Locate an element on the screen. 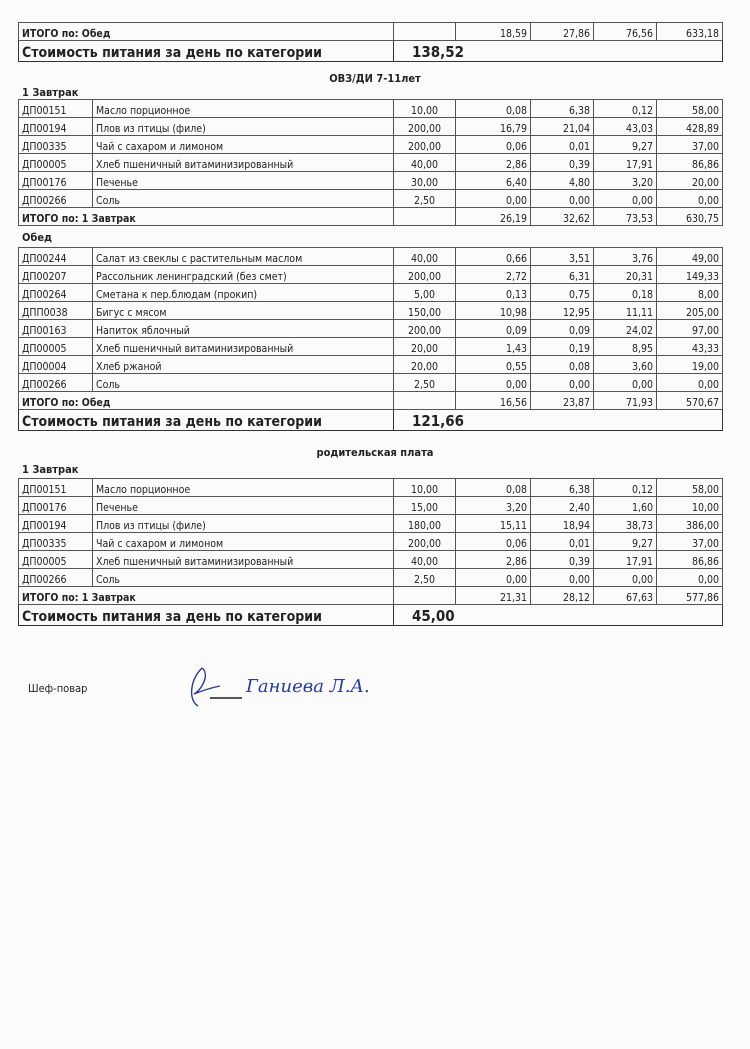 The image size is (750, 1049). item-name: Плов из птицы (филе) is located at coordinates (243, 523).